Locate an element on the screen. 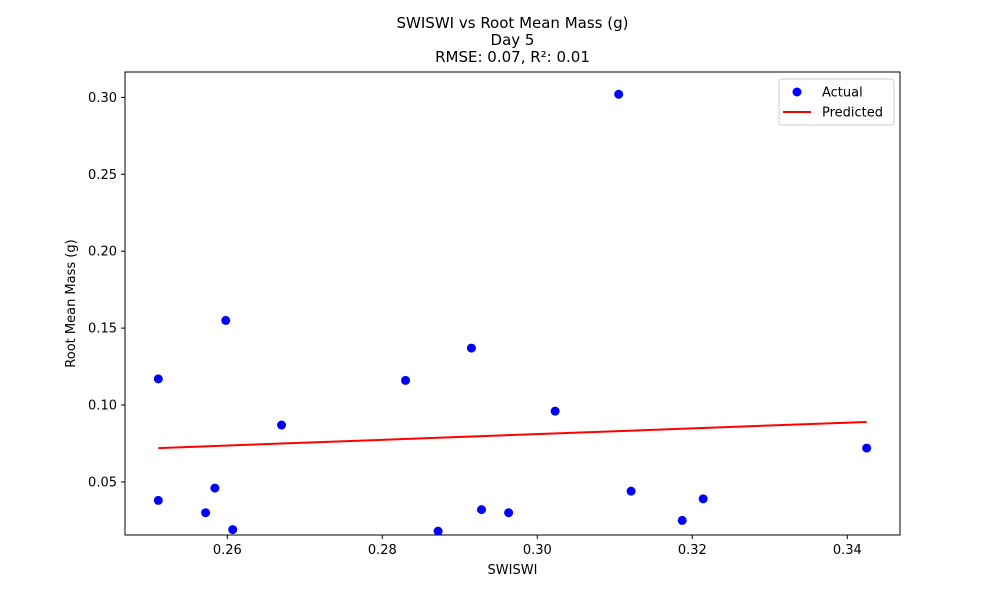 This screenshot has height=600, width=1000. x-tick-label: 0.28 is located at coordinates (382, 550).